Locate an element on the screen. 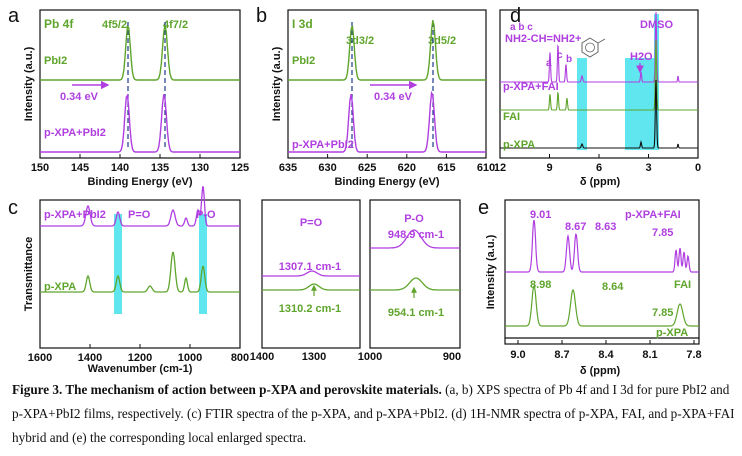 The image size is (742, 456). panel-a-peak-right: 4f7/2 is located at coordinates (175, 25).